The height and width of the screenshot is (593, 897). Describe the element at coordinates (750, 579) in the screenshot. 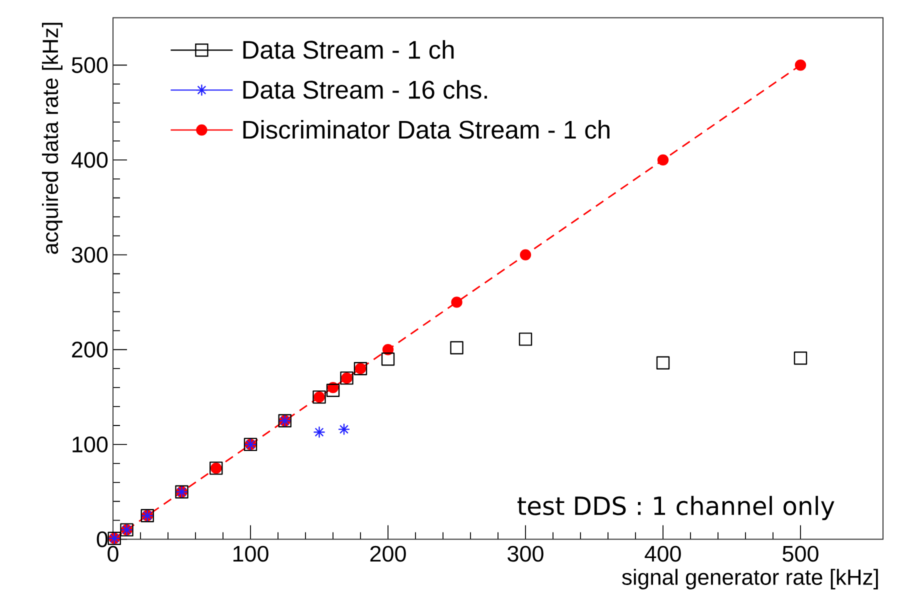

I see `x-axis-title: signal generator rate [kHz]` at that location.